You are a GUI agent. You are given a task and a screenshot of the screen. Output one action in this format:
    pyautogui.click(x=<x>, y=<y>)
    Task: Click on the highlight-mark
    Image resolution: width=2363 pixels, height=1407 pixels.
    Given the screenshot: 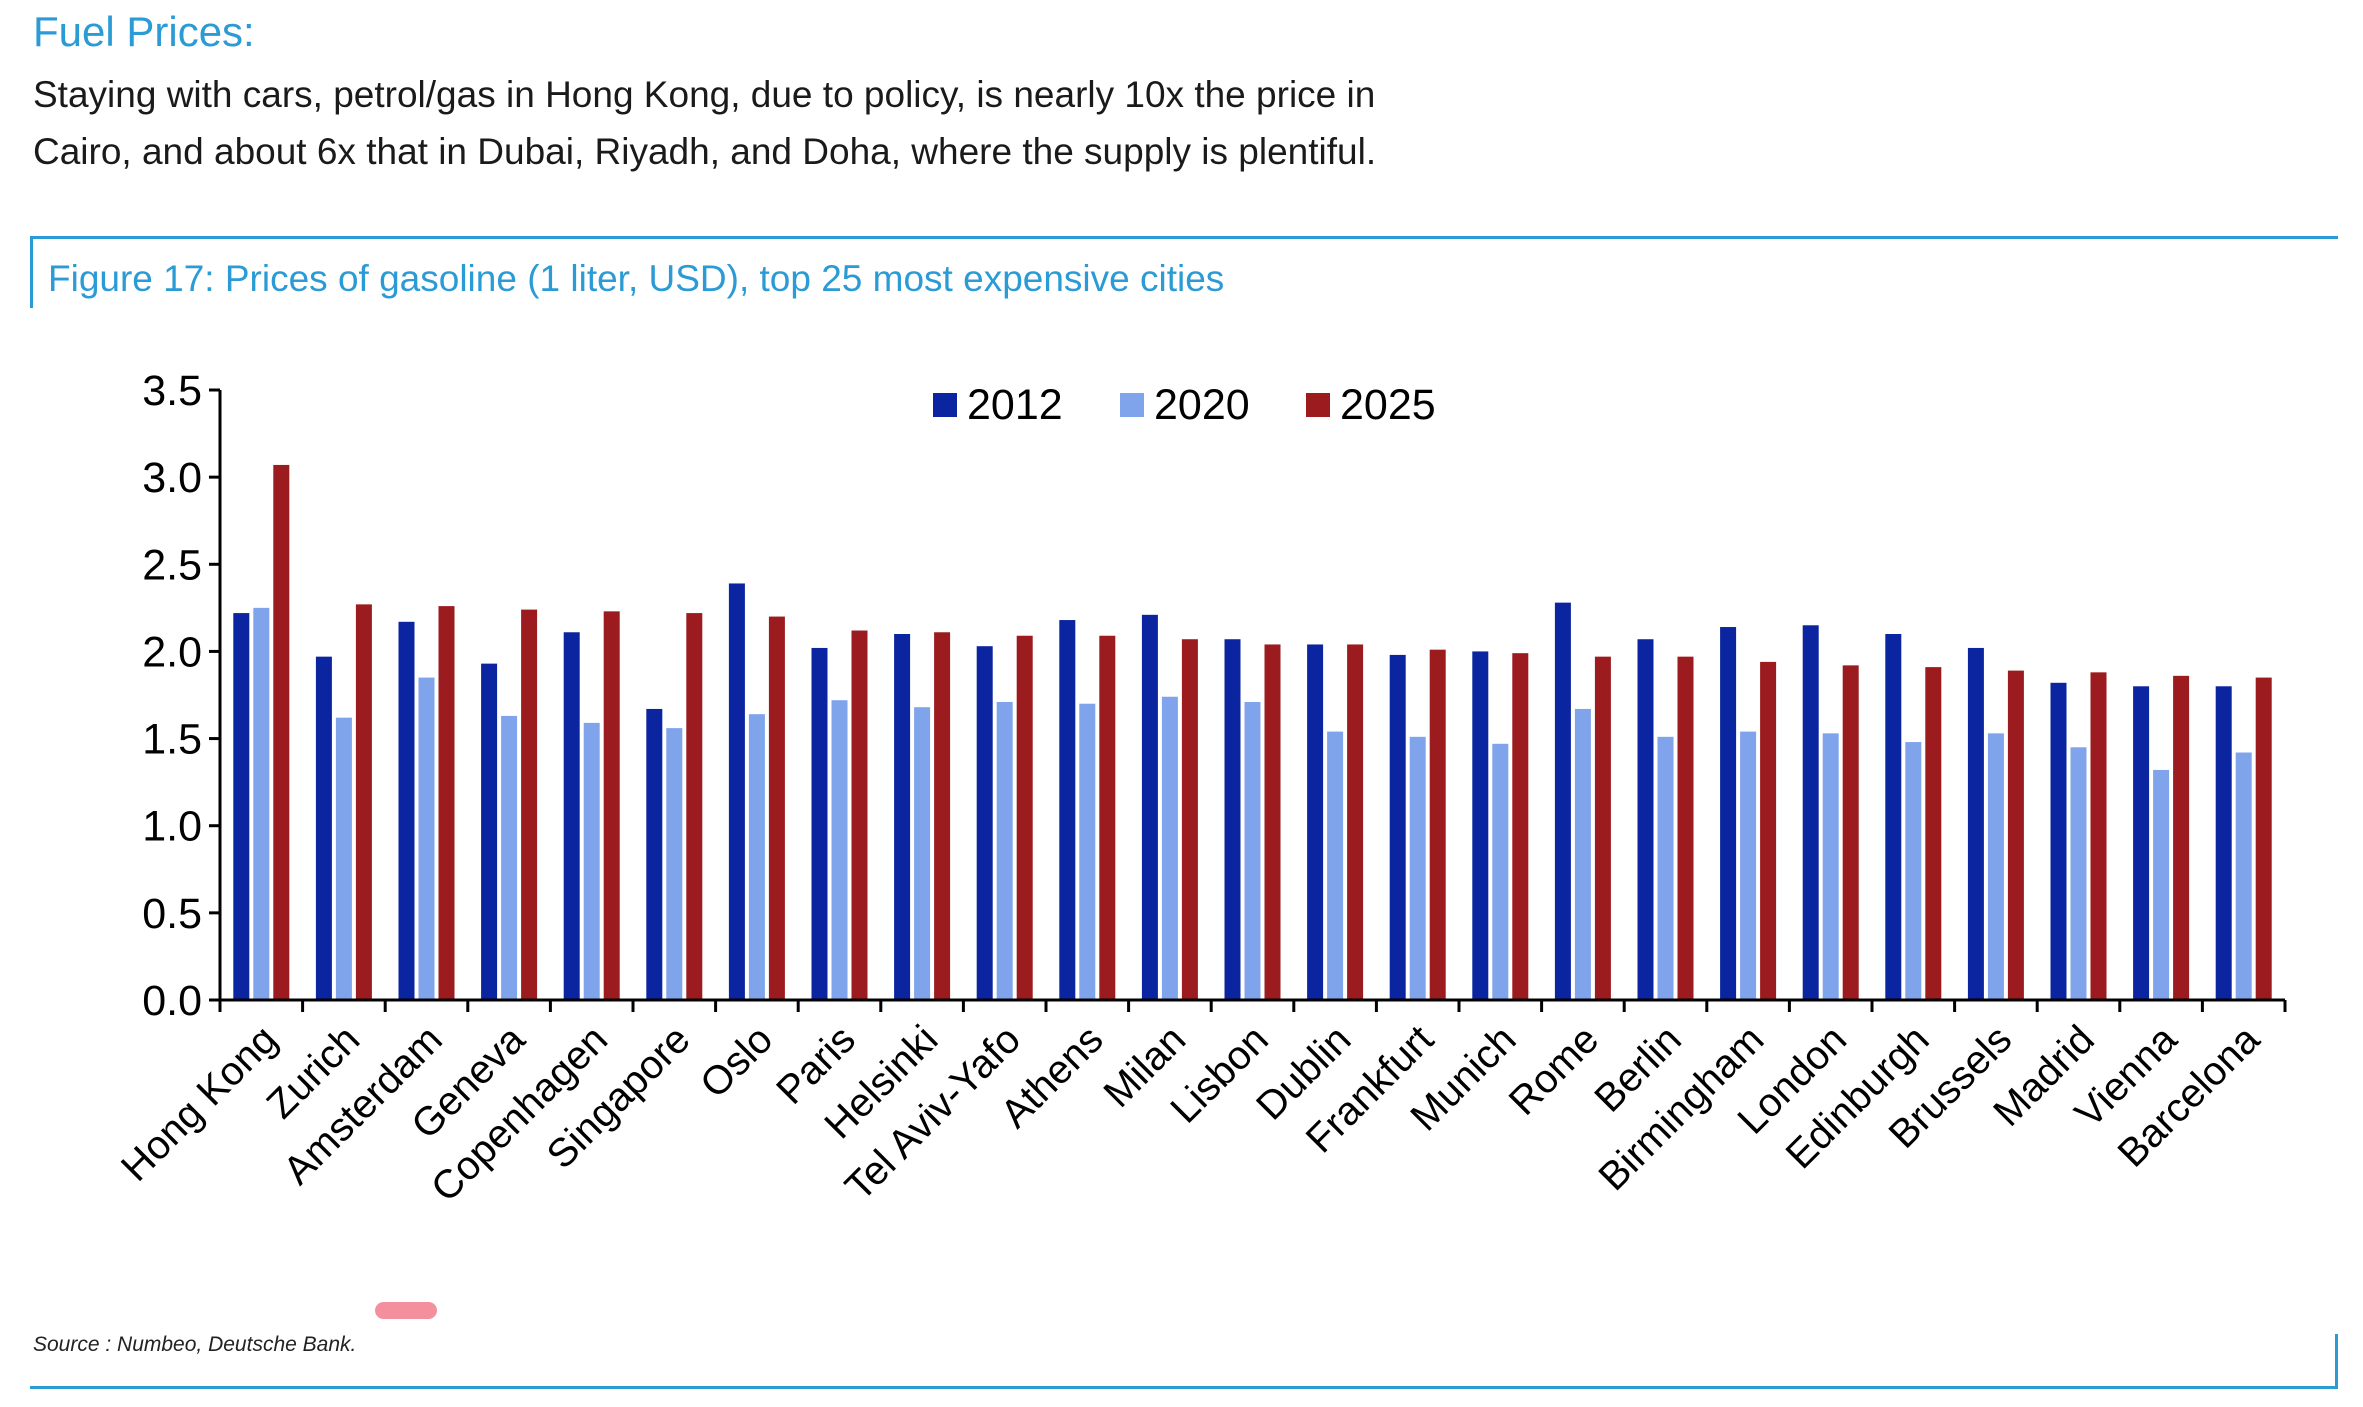 What is the action you would take?
    pyautogui.click(x=406, y=1310)
    